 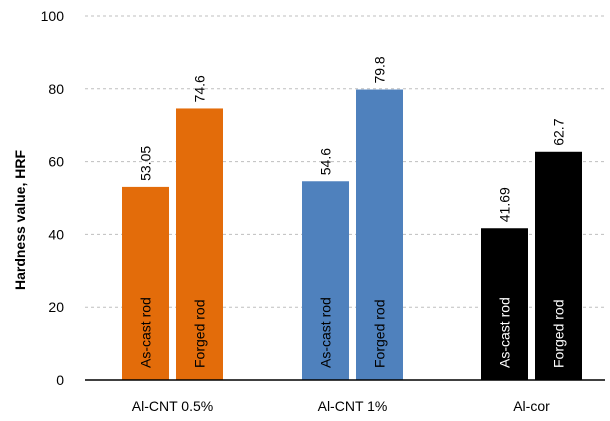 I want to click on y-tick-label: 20, so click(x=56, y=307).